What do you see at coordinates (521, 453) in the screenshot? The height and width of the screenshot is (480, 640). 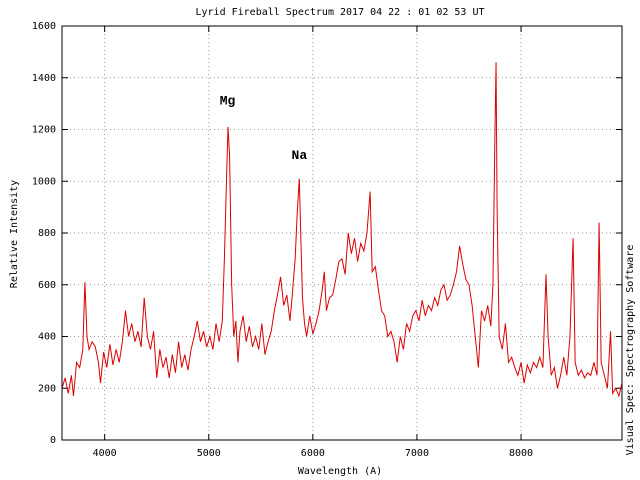 I see `x-tick-label: 8000` at bounding box center [521, 453].